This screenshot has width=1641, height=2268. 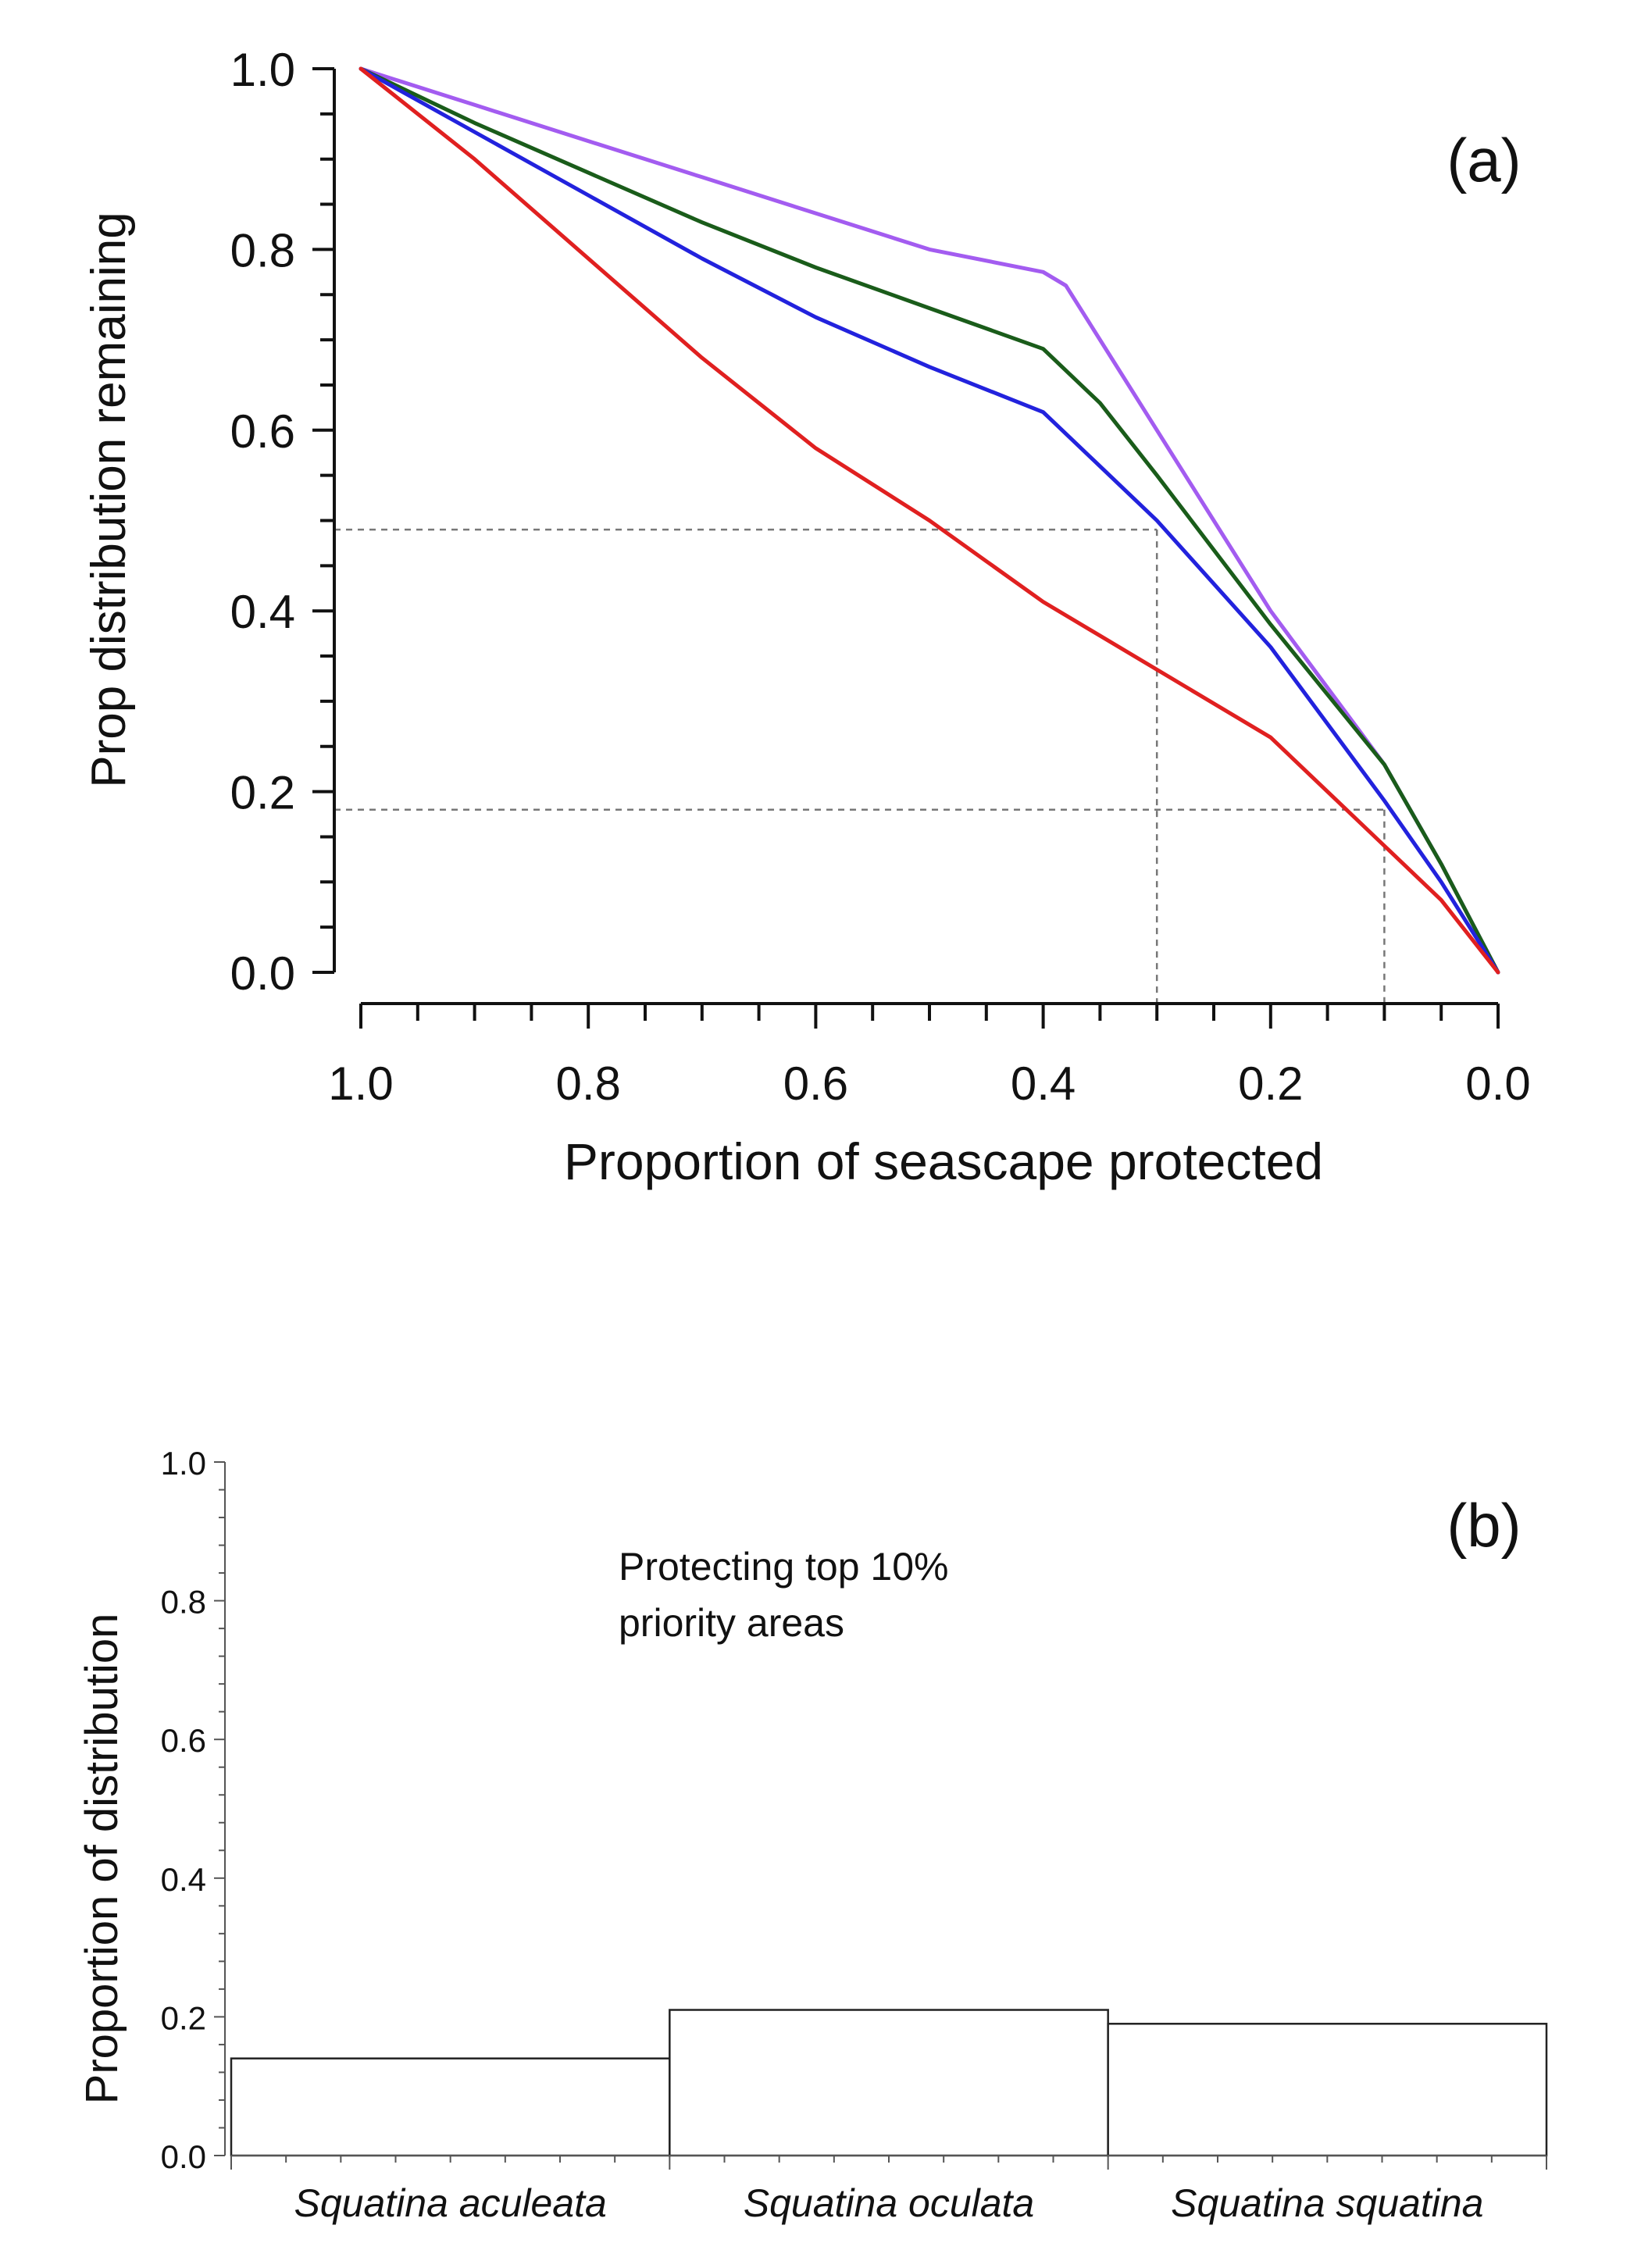 What do you see at coordinates (784, 1567) in the screenshot?
I see `panel-b-annotation-line-1: Protecting top 10%` at bounding box center [784, 1567].